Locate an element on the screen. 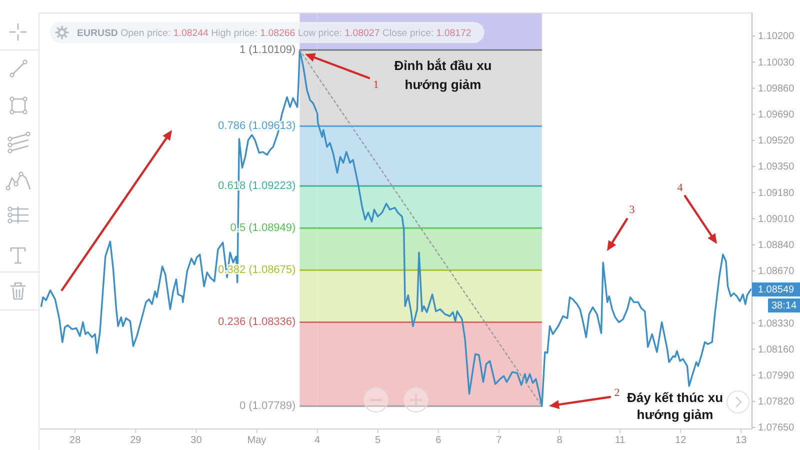 The image size is (800, 450). annotation: Đáy kết thúc xu hướng giảm is located at coordinates (675, 406).